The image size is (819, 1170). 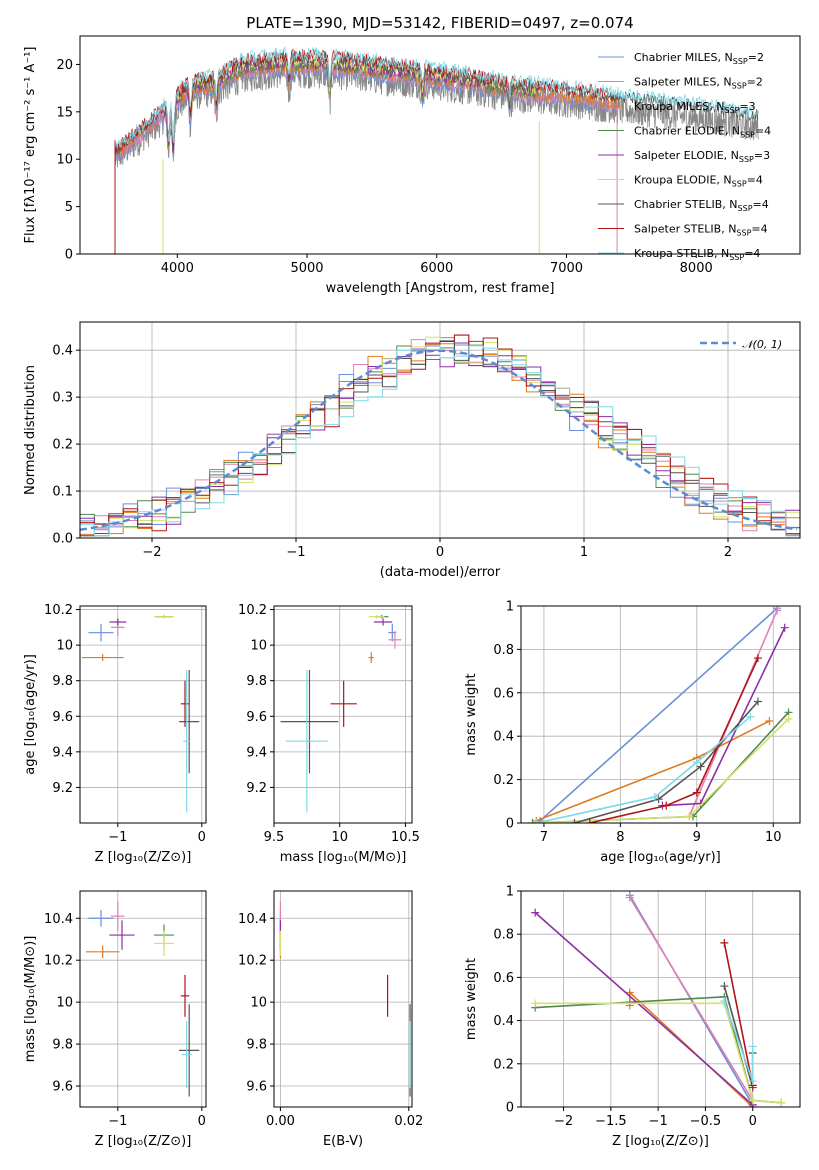 What do you see at coordinates (699, 58) in the screenshot?
I see `legend-entry: Chabrier MILES, NSSP=2` at bounding box center [699, 58].